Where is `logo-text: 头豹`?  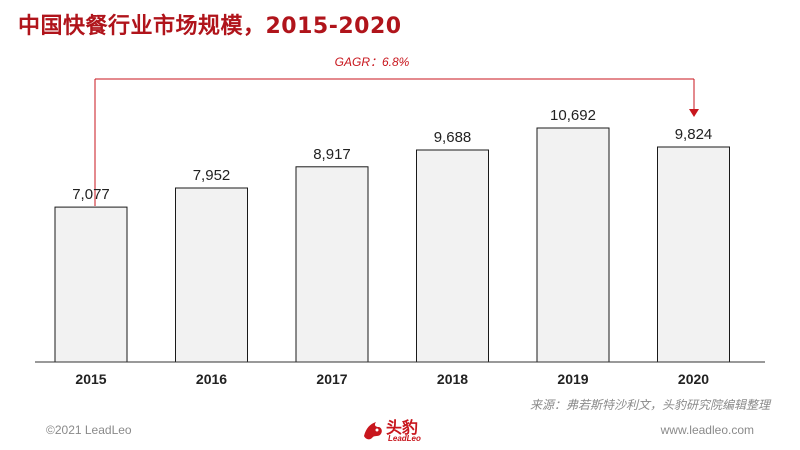 logo-text: 头豹 is located at coordinates (402, 427).